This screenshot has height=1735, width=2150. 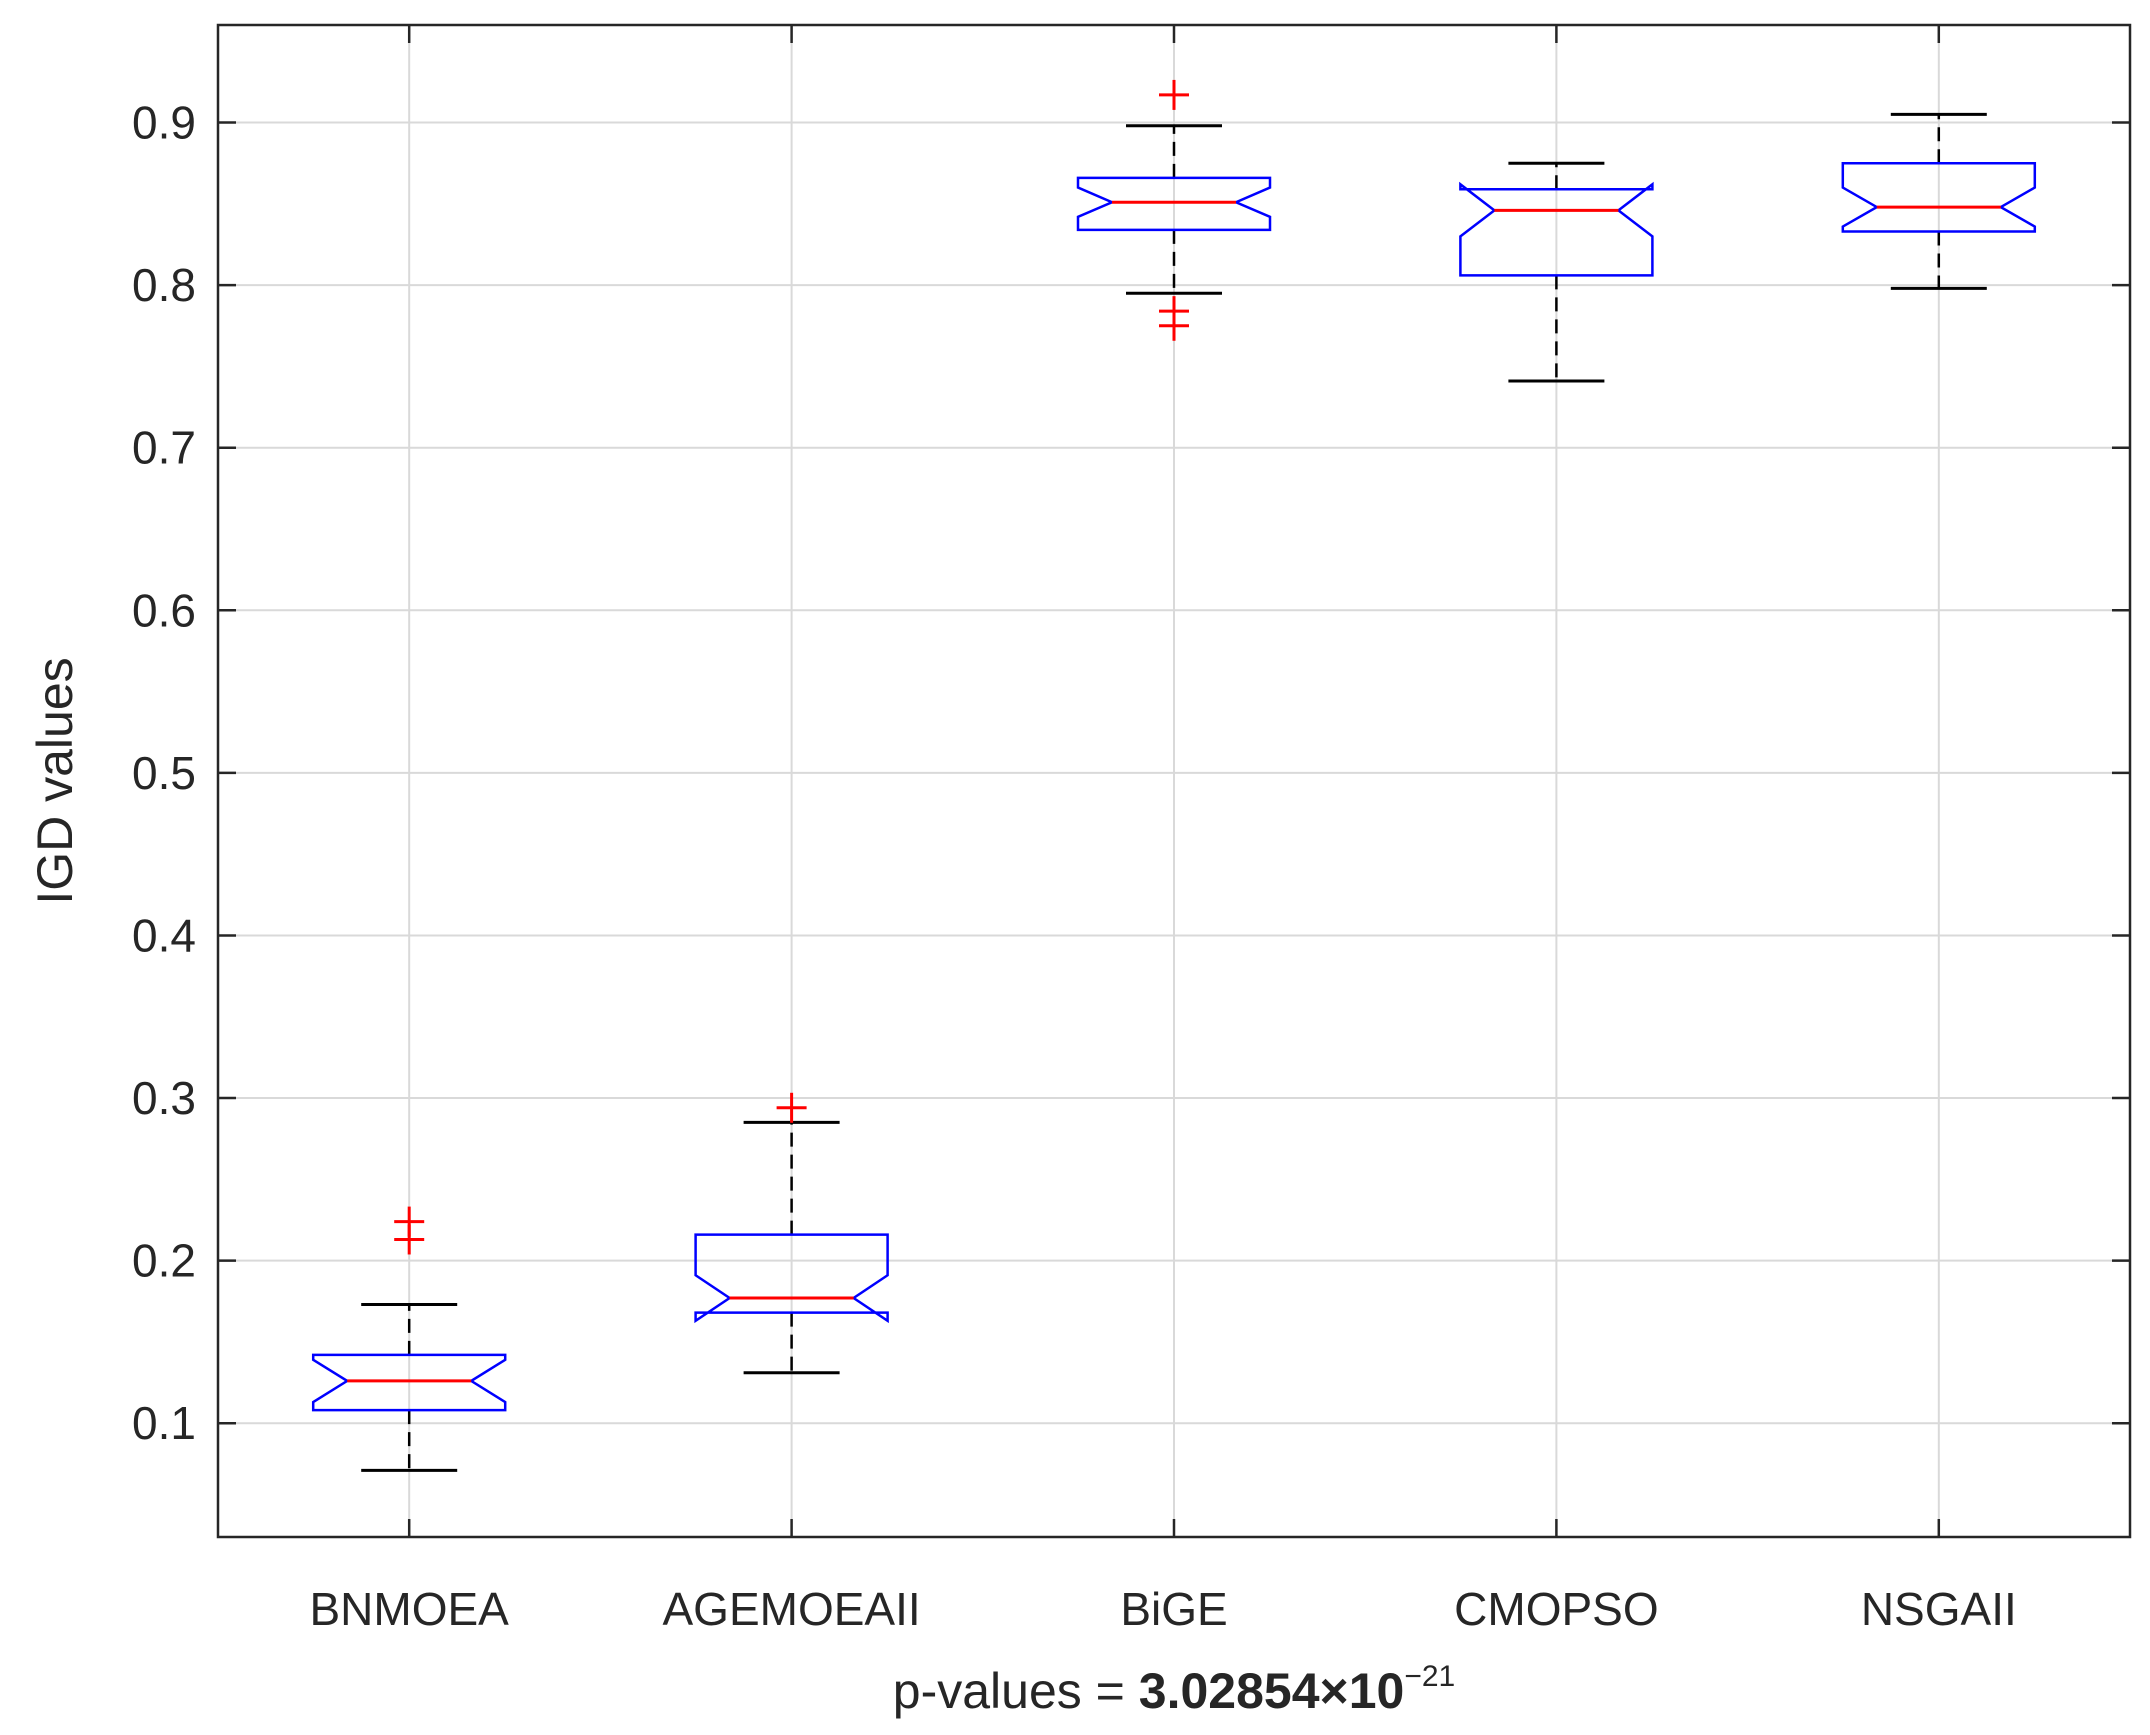 I want to click on y-tick-label: 0.5, so click(x=164, y=773).